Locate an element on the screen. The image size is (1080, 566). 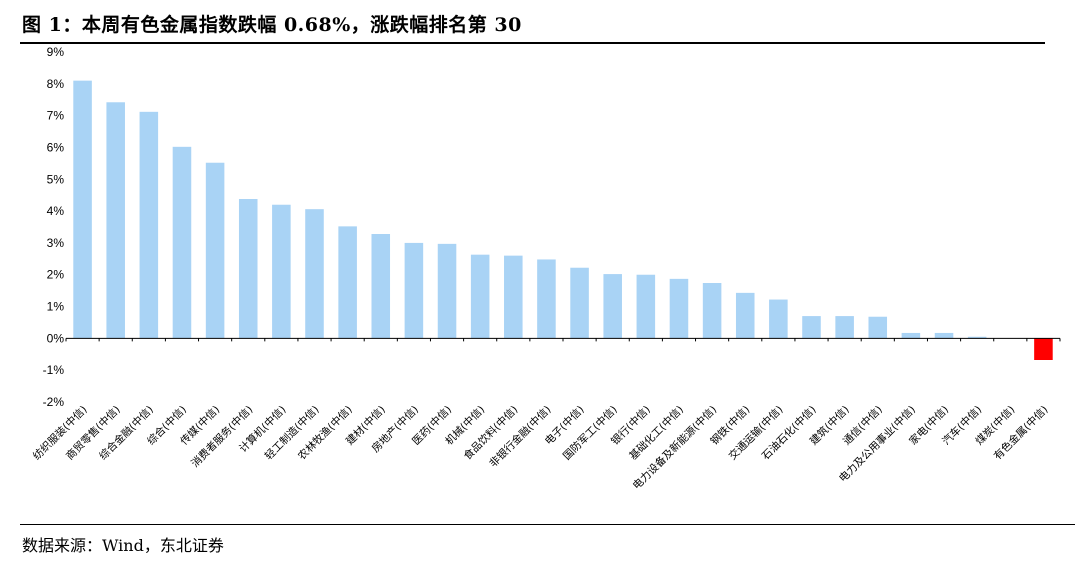
y-tick-label: -2% is located at coordinates (54, 402).